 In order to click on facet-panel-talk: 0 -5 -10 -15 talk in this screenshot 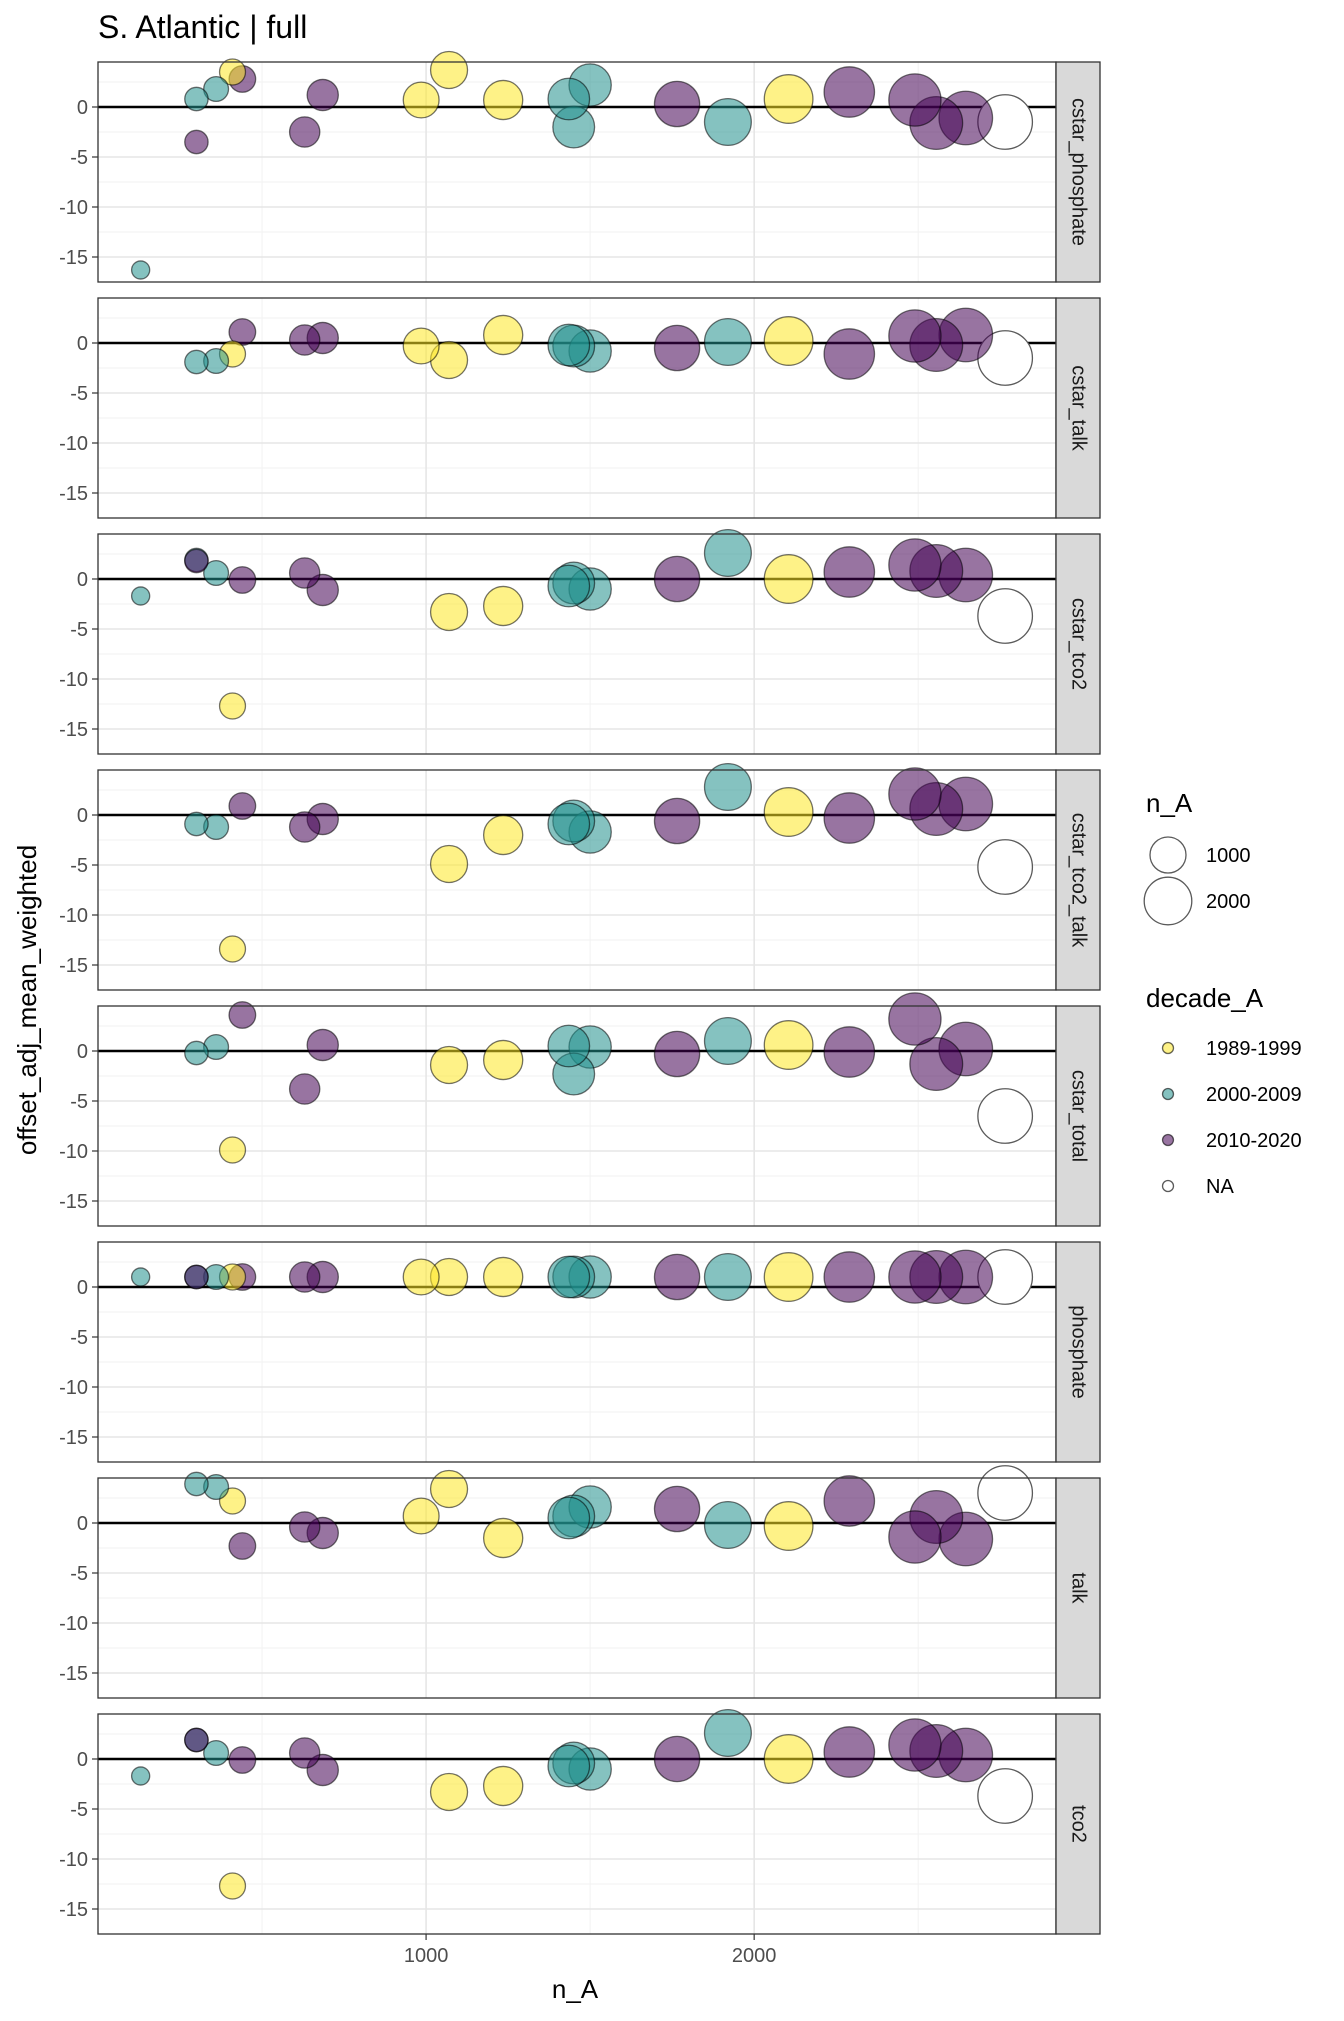, I will do `click(580, 1582)`.